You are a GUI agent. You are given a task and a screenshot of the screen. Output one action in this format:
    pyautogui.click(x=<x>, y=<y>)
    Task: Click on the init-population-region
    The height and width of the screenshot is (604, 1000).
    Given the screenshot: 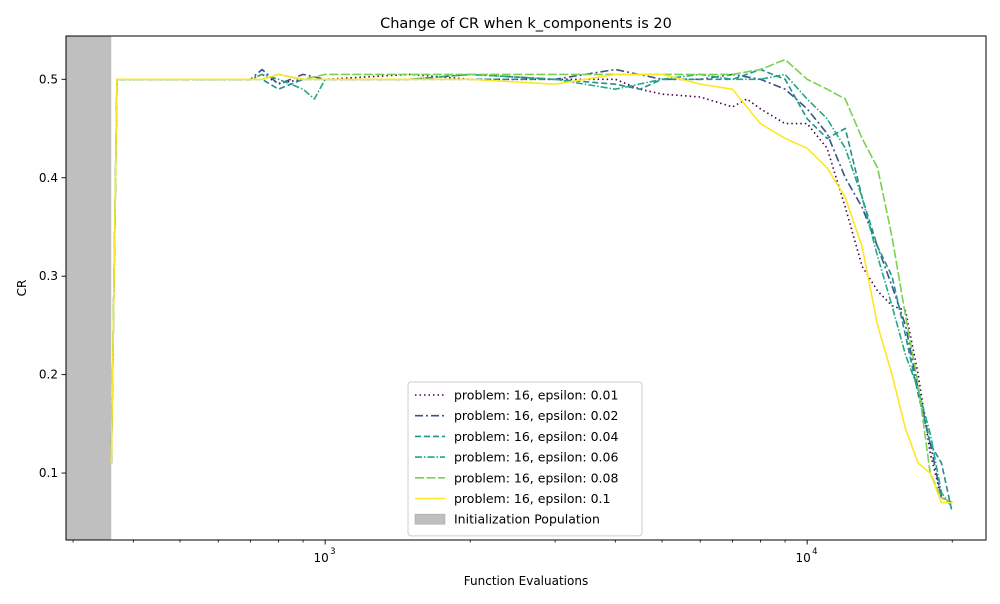 What is the action you would take?
    pyautogui.click(x=89, y=288)
    